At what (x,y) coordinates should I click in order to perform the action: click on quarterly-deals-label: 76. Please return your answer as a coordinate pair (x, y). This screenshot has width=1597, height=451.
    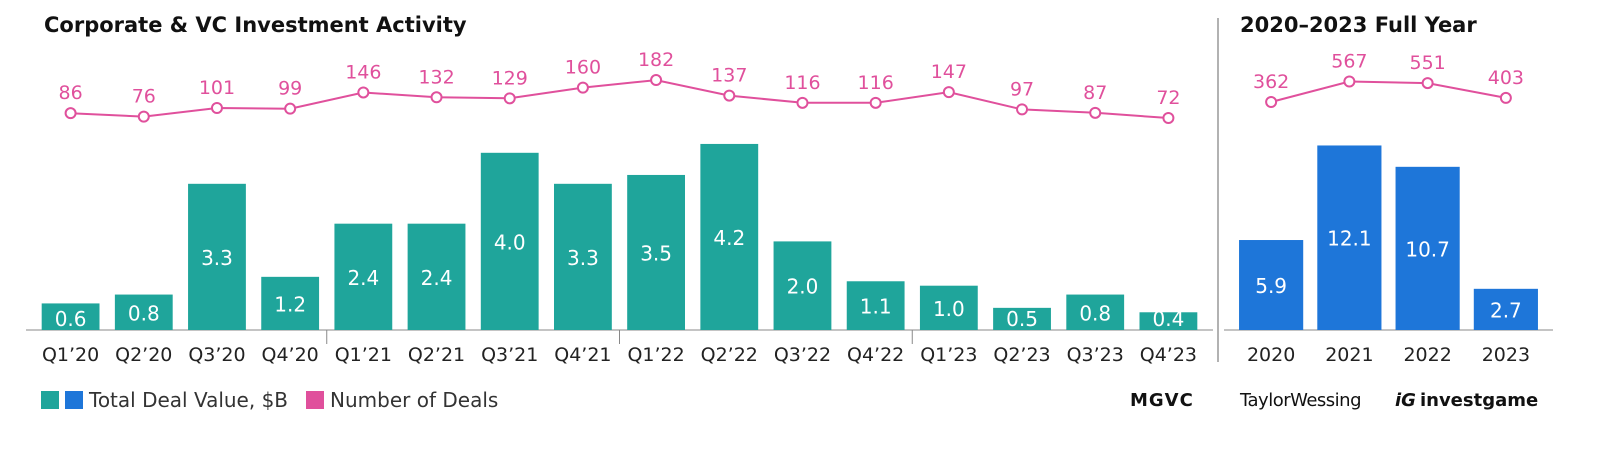
    Looking at the image, I should click on (144, 97).